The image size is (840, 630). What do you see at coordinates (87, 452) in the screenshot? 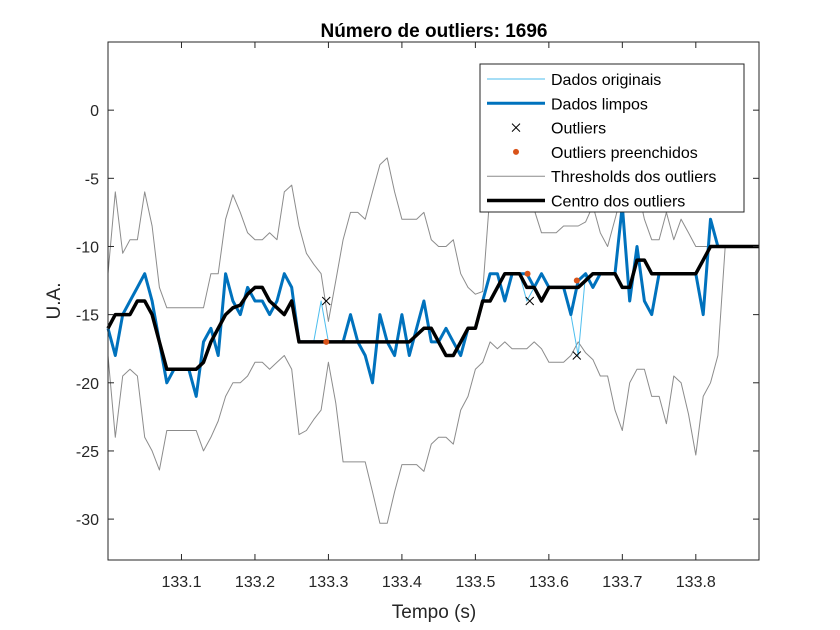
I see `y-tick-label: -25` at bounding box center [87, 452].